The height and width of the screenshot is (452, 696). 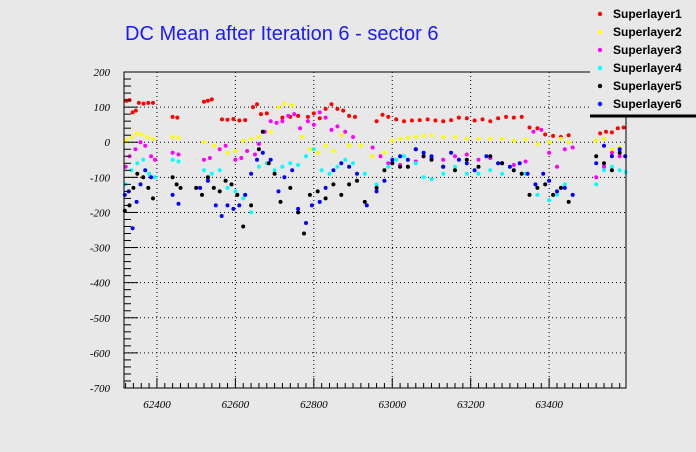 I want to click on legend-label: Superlayer4, so click(x=647, y=68).